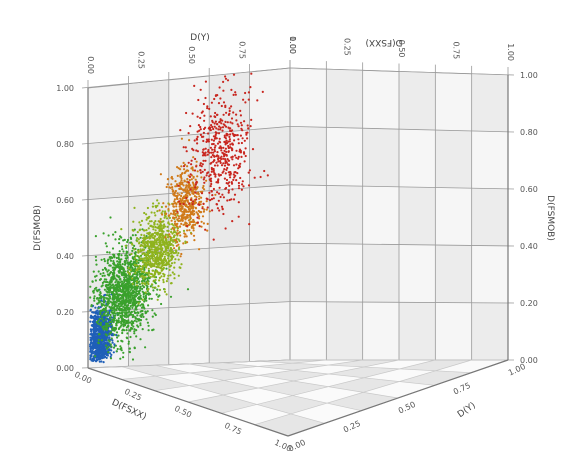 This screenshot has width=585, height=466. What do you see at coordinates (129, 410) in the screenshot?
I see `bottom-left-axis-label: D(FSXX)` at bounding box center [129, 410].